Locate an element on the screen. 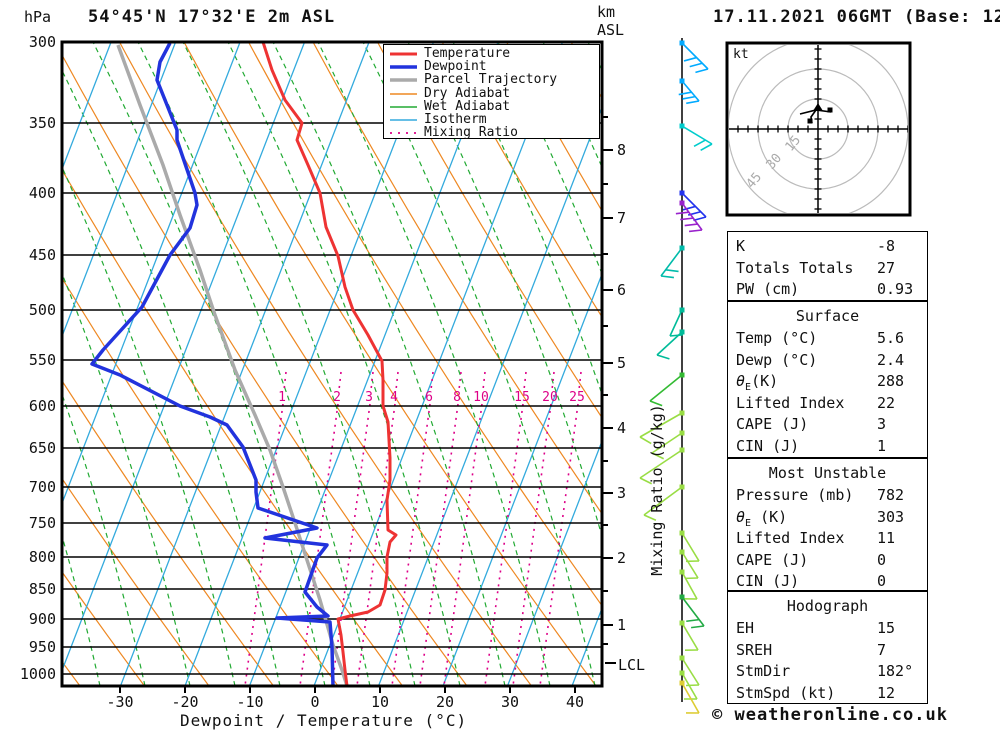 The width and height of the screenshot is (1000, 733). pressure-tick-label: 750 is located at coordinates (42, 523).